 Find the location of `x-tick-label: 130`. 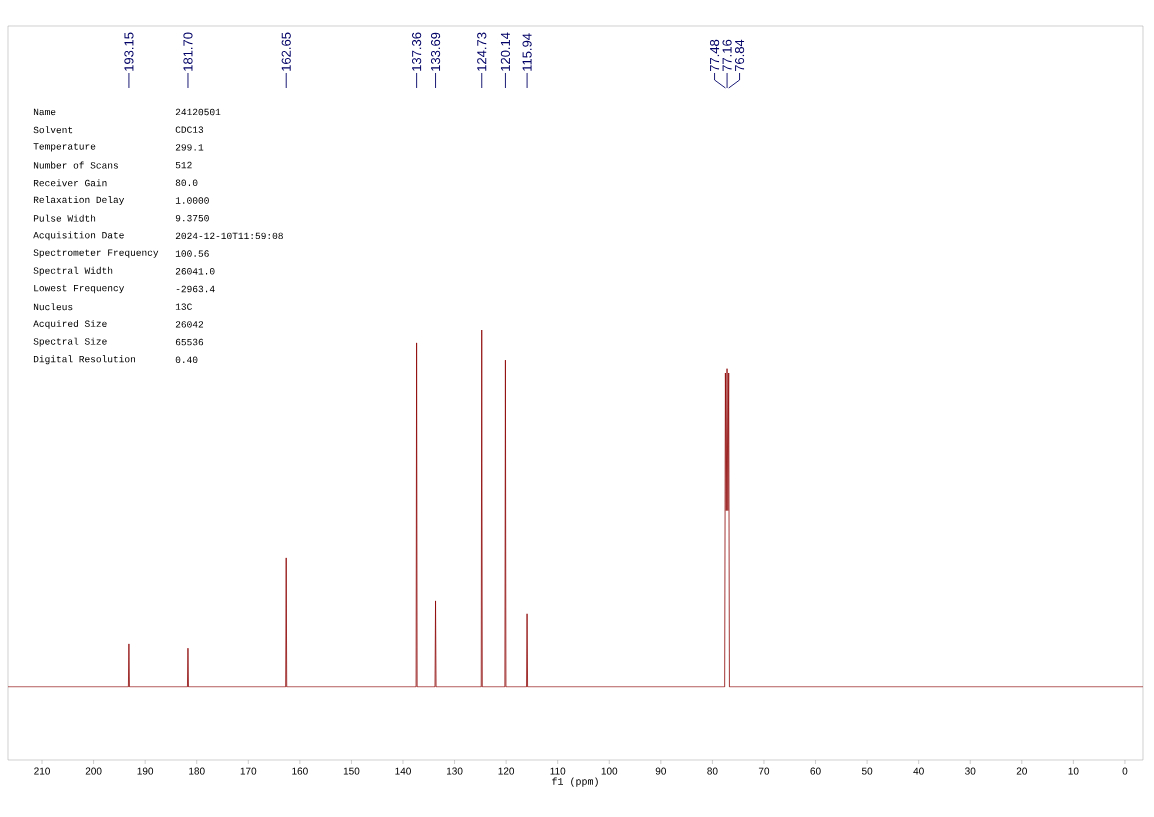

x-tick-label: 130 is located at coordinates (454, 771).